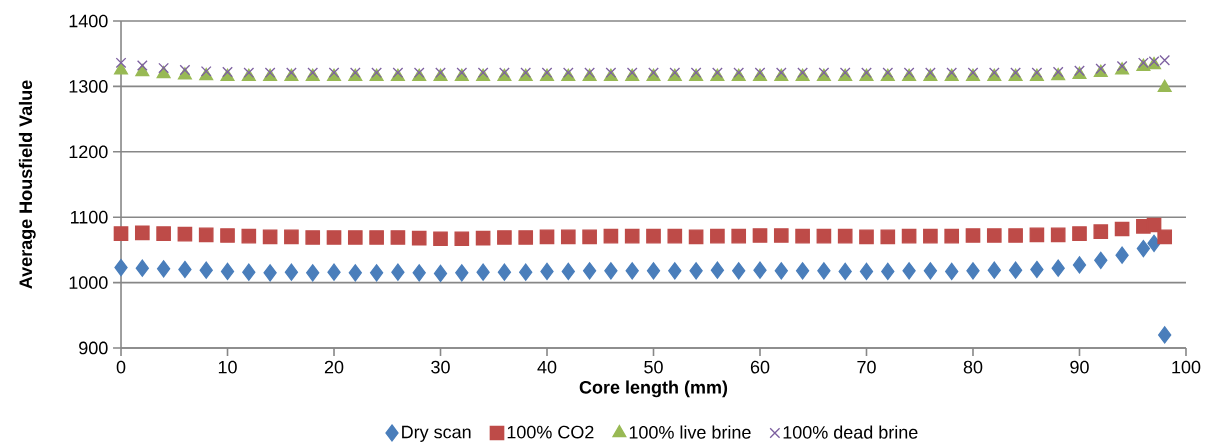 The width and height of the screenshot is (1215, 443). What do you see at coordinates (690, 432) in the screenshot?
I see `legend-label: 100% live brine` at bounding box center [690, 432].